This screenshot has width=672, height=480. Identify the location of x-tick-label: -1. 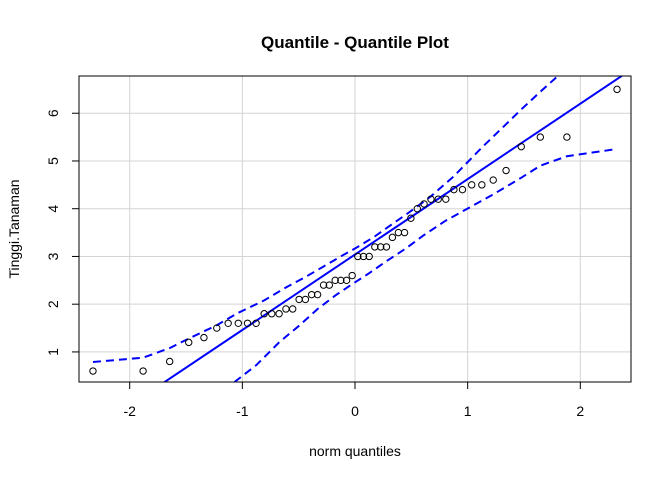
(242, 411).